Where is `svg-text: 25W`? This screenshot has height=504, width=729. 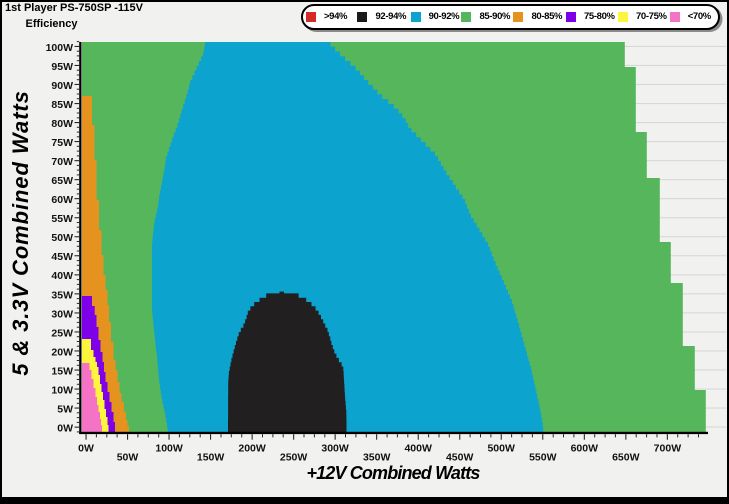 svg-text: 25W is located at coordinates (62, 333).